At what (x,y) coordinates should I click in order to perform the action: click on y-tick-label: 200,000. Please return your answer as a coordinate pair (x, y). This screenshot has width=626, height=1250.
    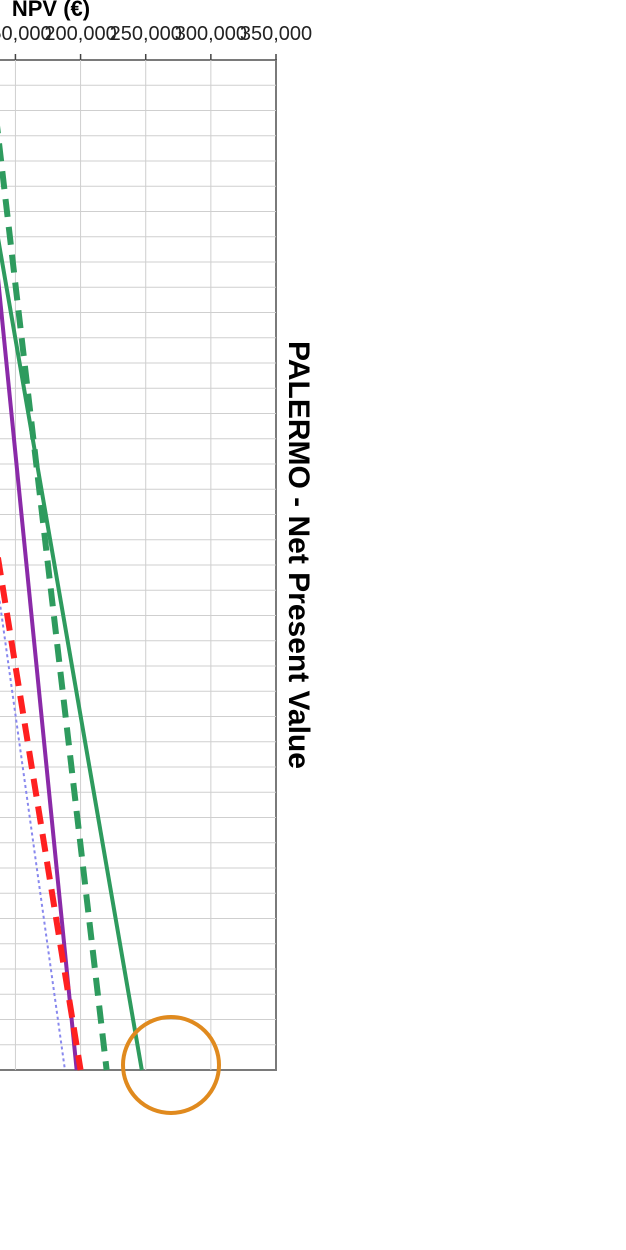
    Looking at the image, I should click on (80, 34).